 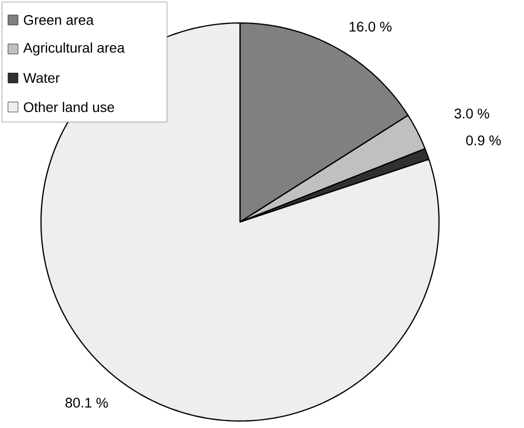 I want to click on legend-label: Other land use, so click(x=69, y=107).